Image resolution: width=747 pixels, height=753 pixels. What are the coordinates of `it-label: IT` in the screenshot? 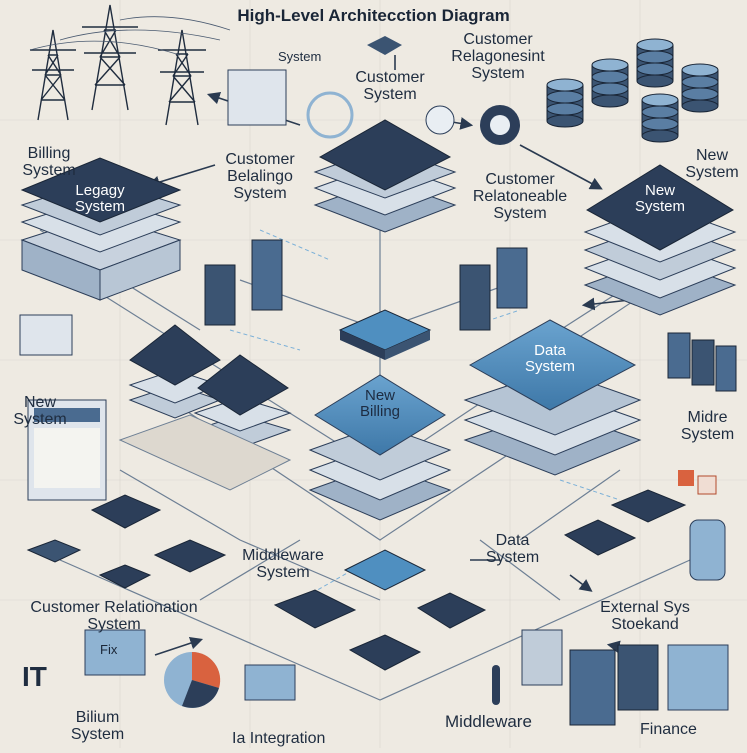 It's located at (34, 676).